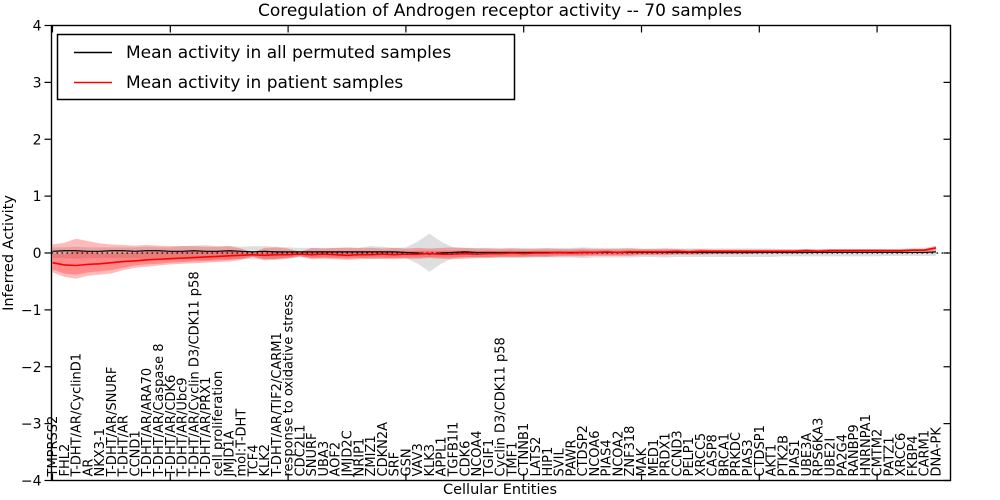 Image resolution: width=1000 pixels, height=500 pixels. What do you see at coordinates (583, 450) in the screenshot?
I see `x-tick-label: CTDSP2` at bounding box center [583, 450].